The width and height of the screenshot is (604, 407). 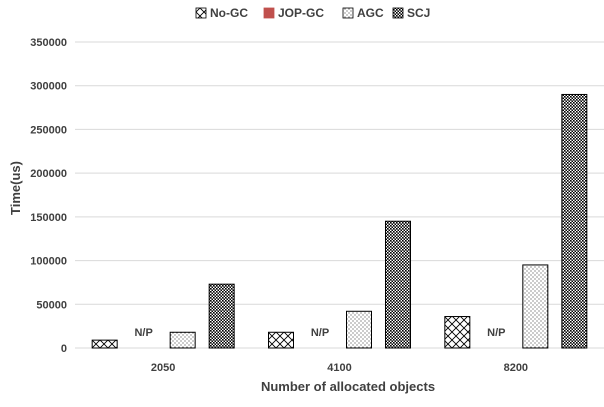 I want to click on legend-swatch-no-gc, so click(x=201, y=13).